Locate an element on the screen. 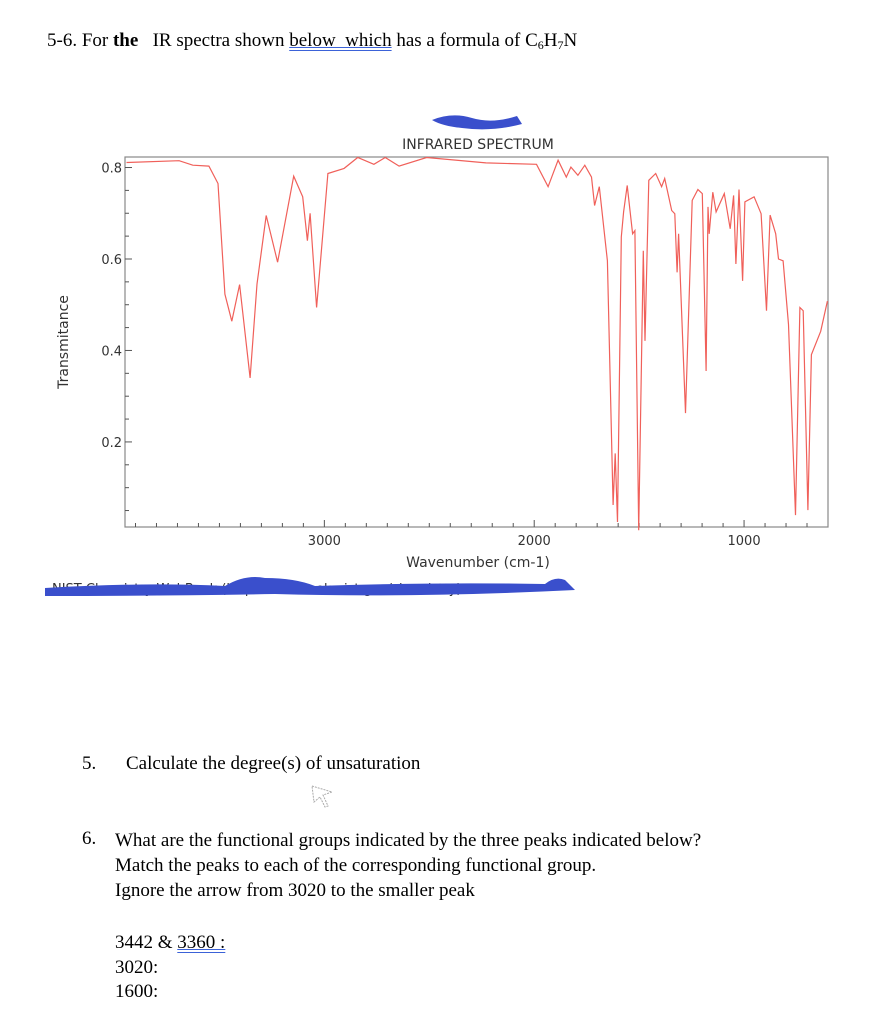 The height and width of the screenshot is (1024, 871). answer-1600: 1600: is located at coordinates (170, 992).